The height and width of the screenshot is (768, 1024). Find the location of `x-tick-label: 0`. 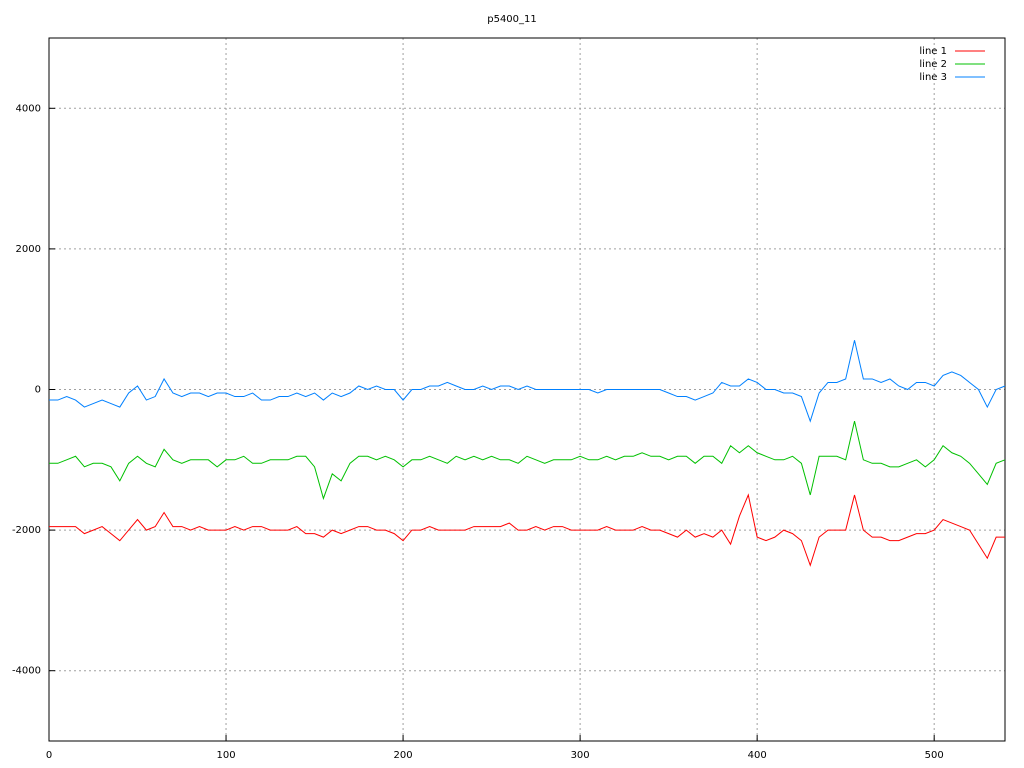

x-tick-label: 0 is located at coordinates (49, 755).